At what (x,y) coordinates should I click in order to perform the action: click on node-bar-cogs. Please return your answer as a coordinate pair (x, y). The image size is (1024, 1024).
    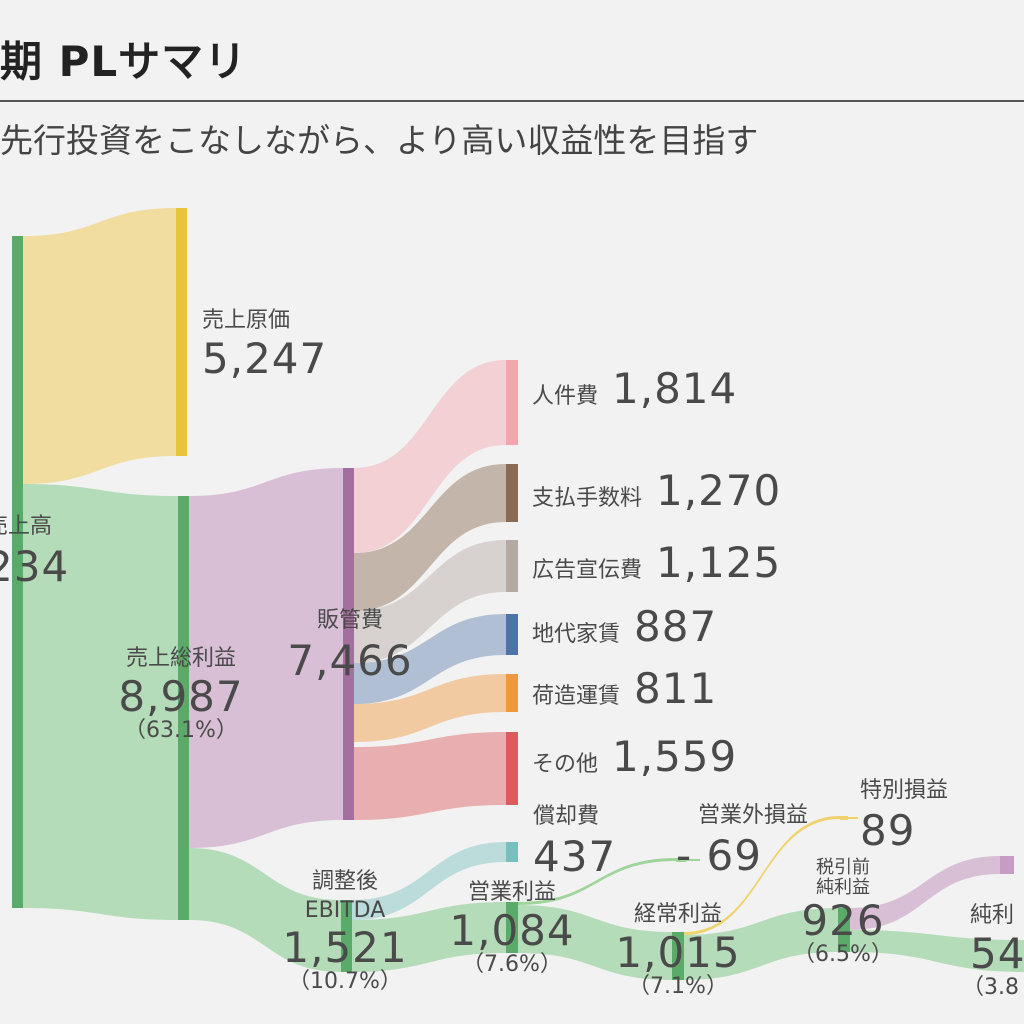
    Looking at the image, I should click on (181, 332).